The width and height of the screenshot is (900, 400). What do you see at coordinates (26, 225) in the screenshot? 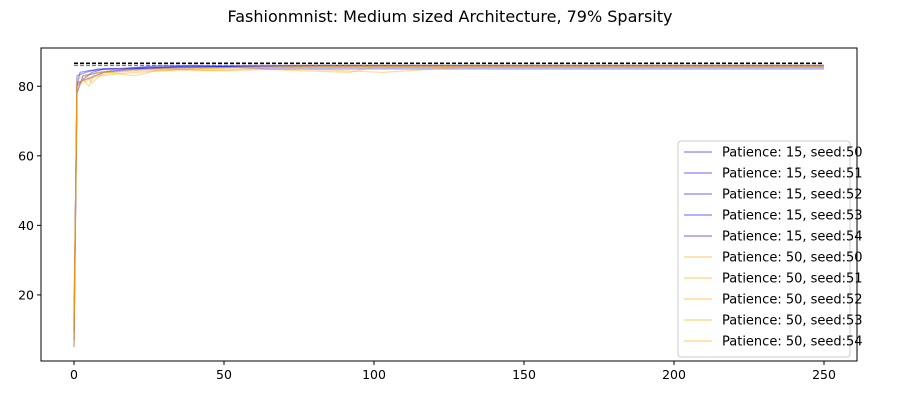
I see `y-tick-label-40: 40` at bounding box center [26, 225].